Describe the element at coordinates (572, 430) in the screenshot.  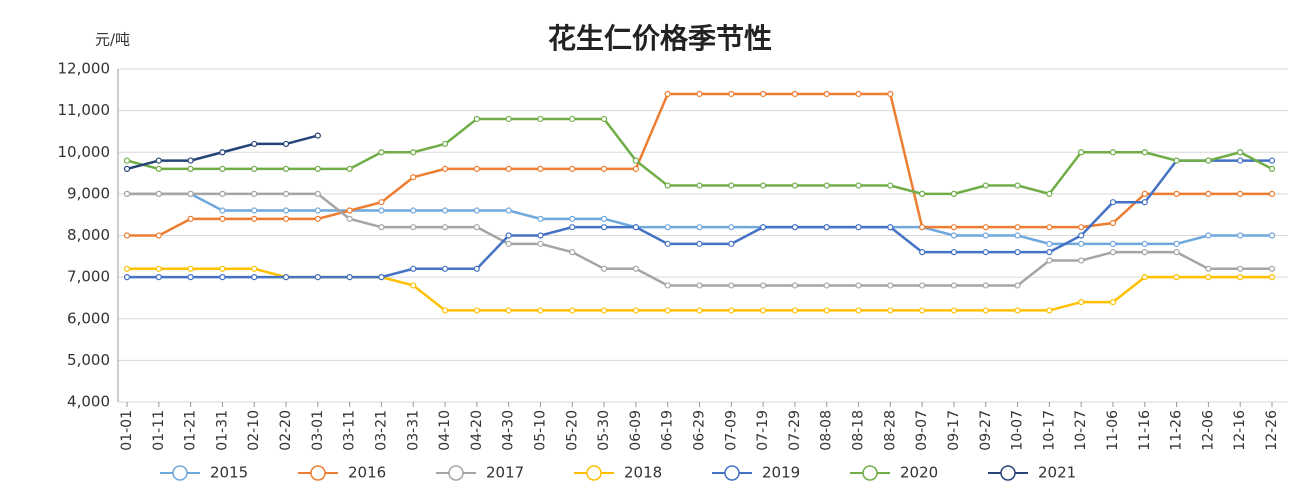
I see `x-tick-label: 05-20` at that location.